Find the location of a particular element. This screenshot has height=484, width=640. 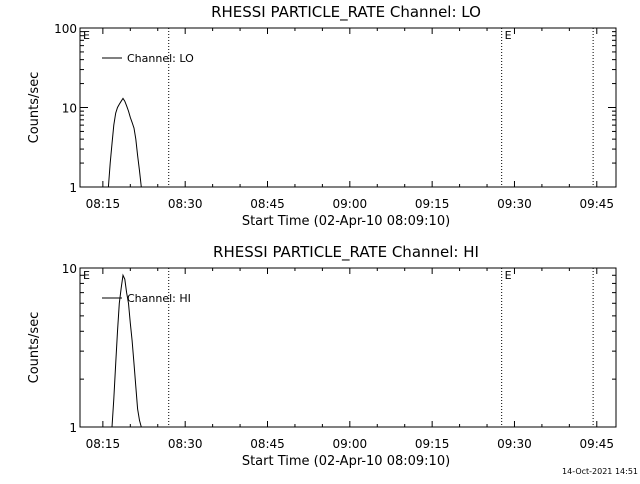

legend: Channel: LO is located at coordinates (148, 58).